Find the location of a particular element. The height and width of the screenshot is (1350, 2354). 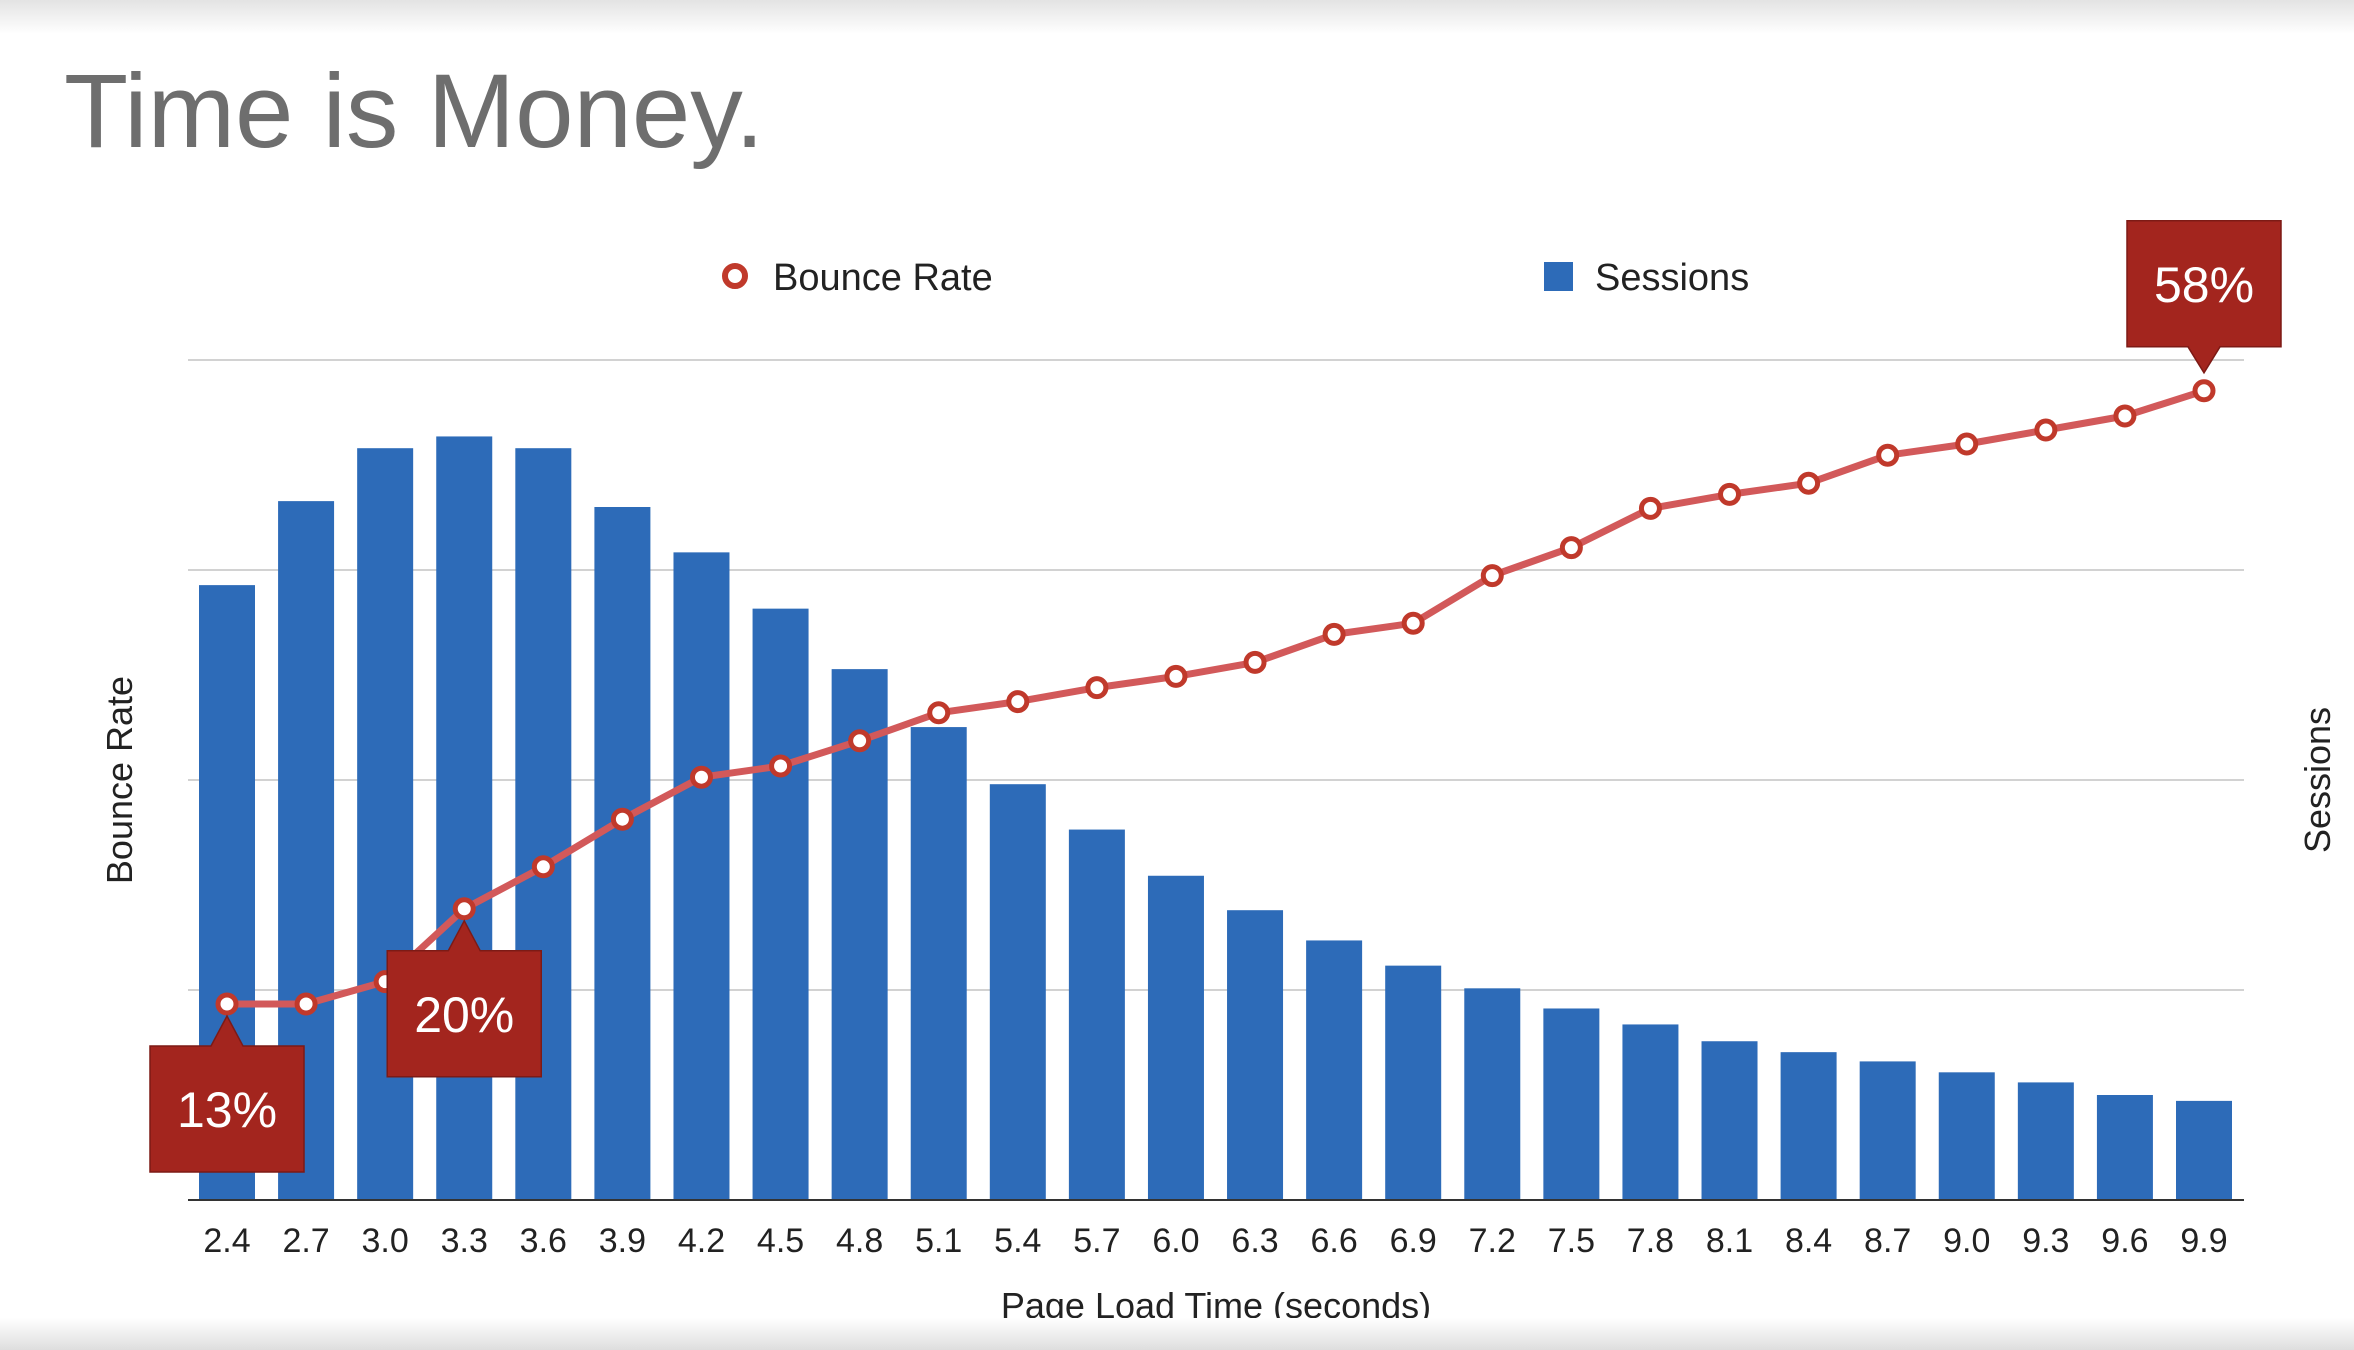

top-shadow is located at coordinates (1177, 17).